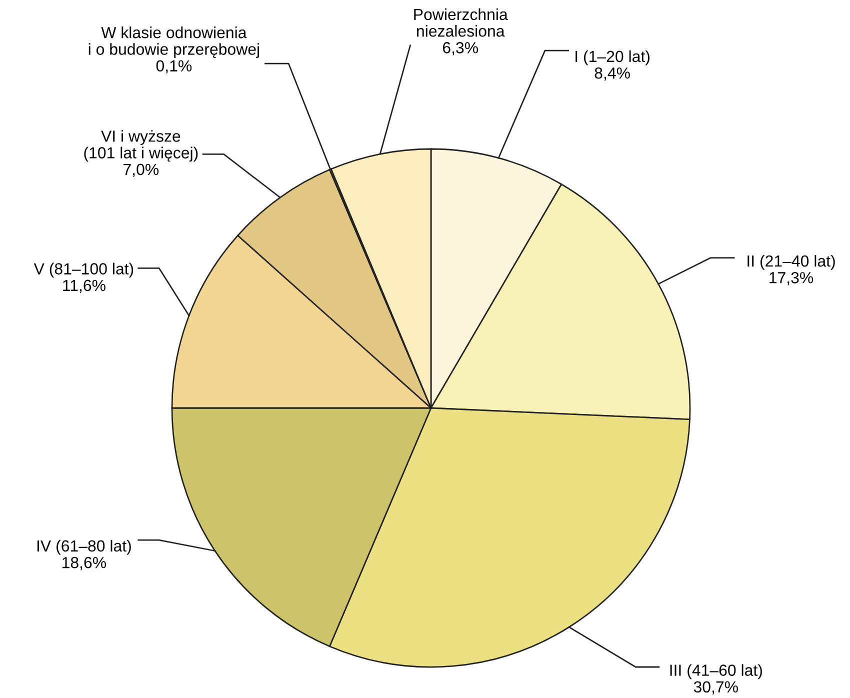 The image size is (850, 698). Describe the element at coordinates (174, 67) in the screenshot. I see `data-label: 0,1%` at that location.